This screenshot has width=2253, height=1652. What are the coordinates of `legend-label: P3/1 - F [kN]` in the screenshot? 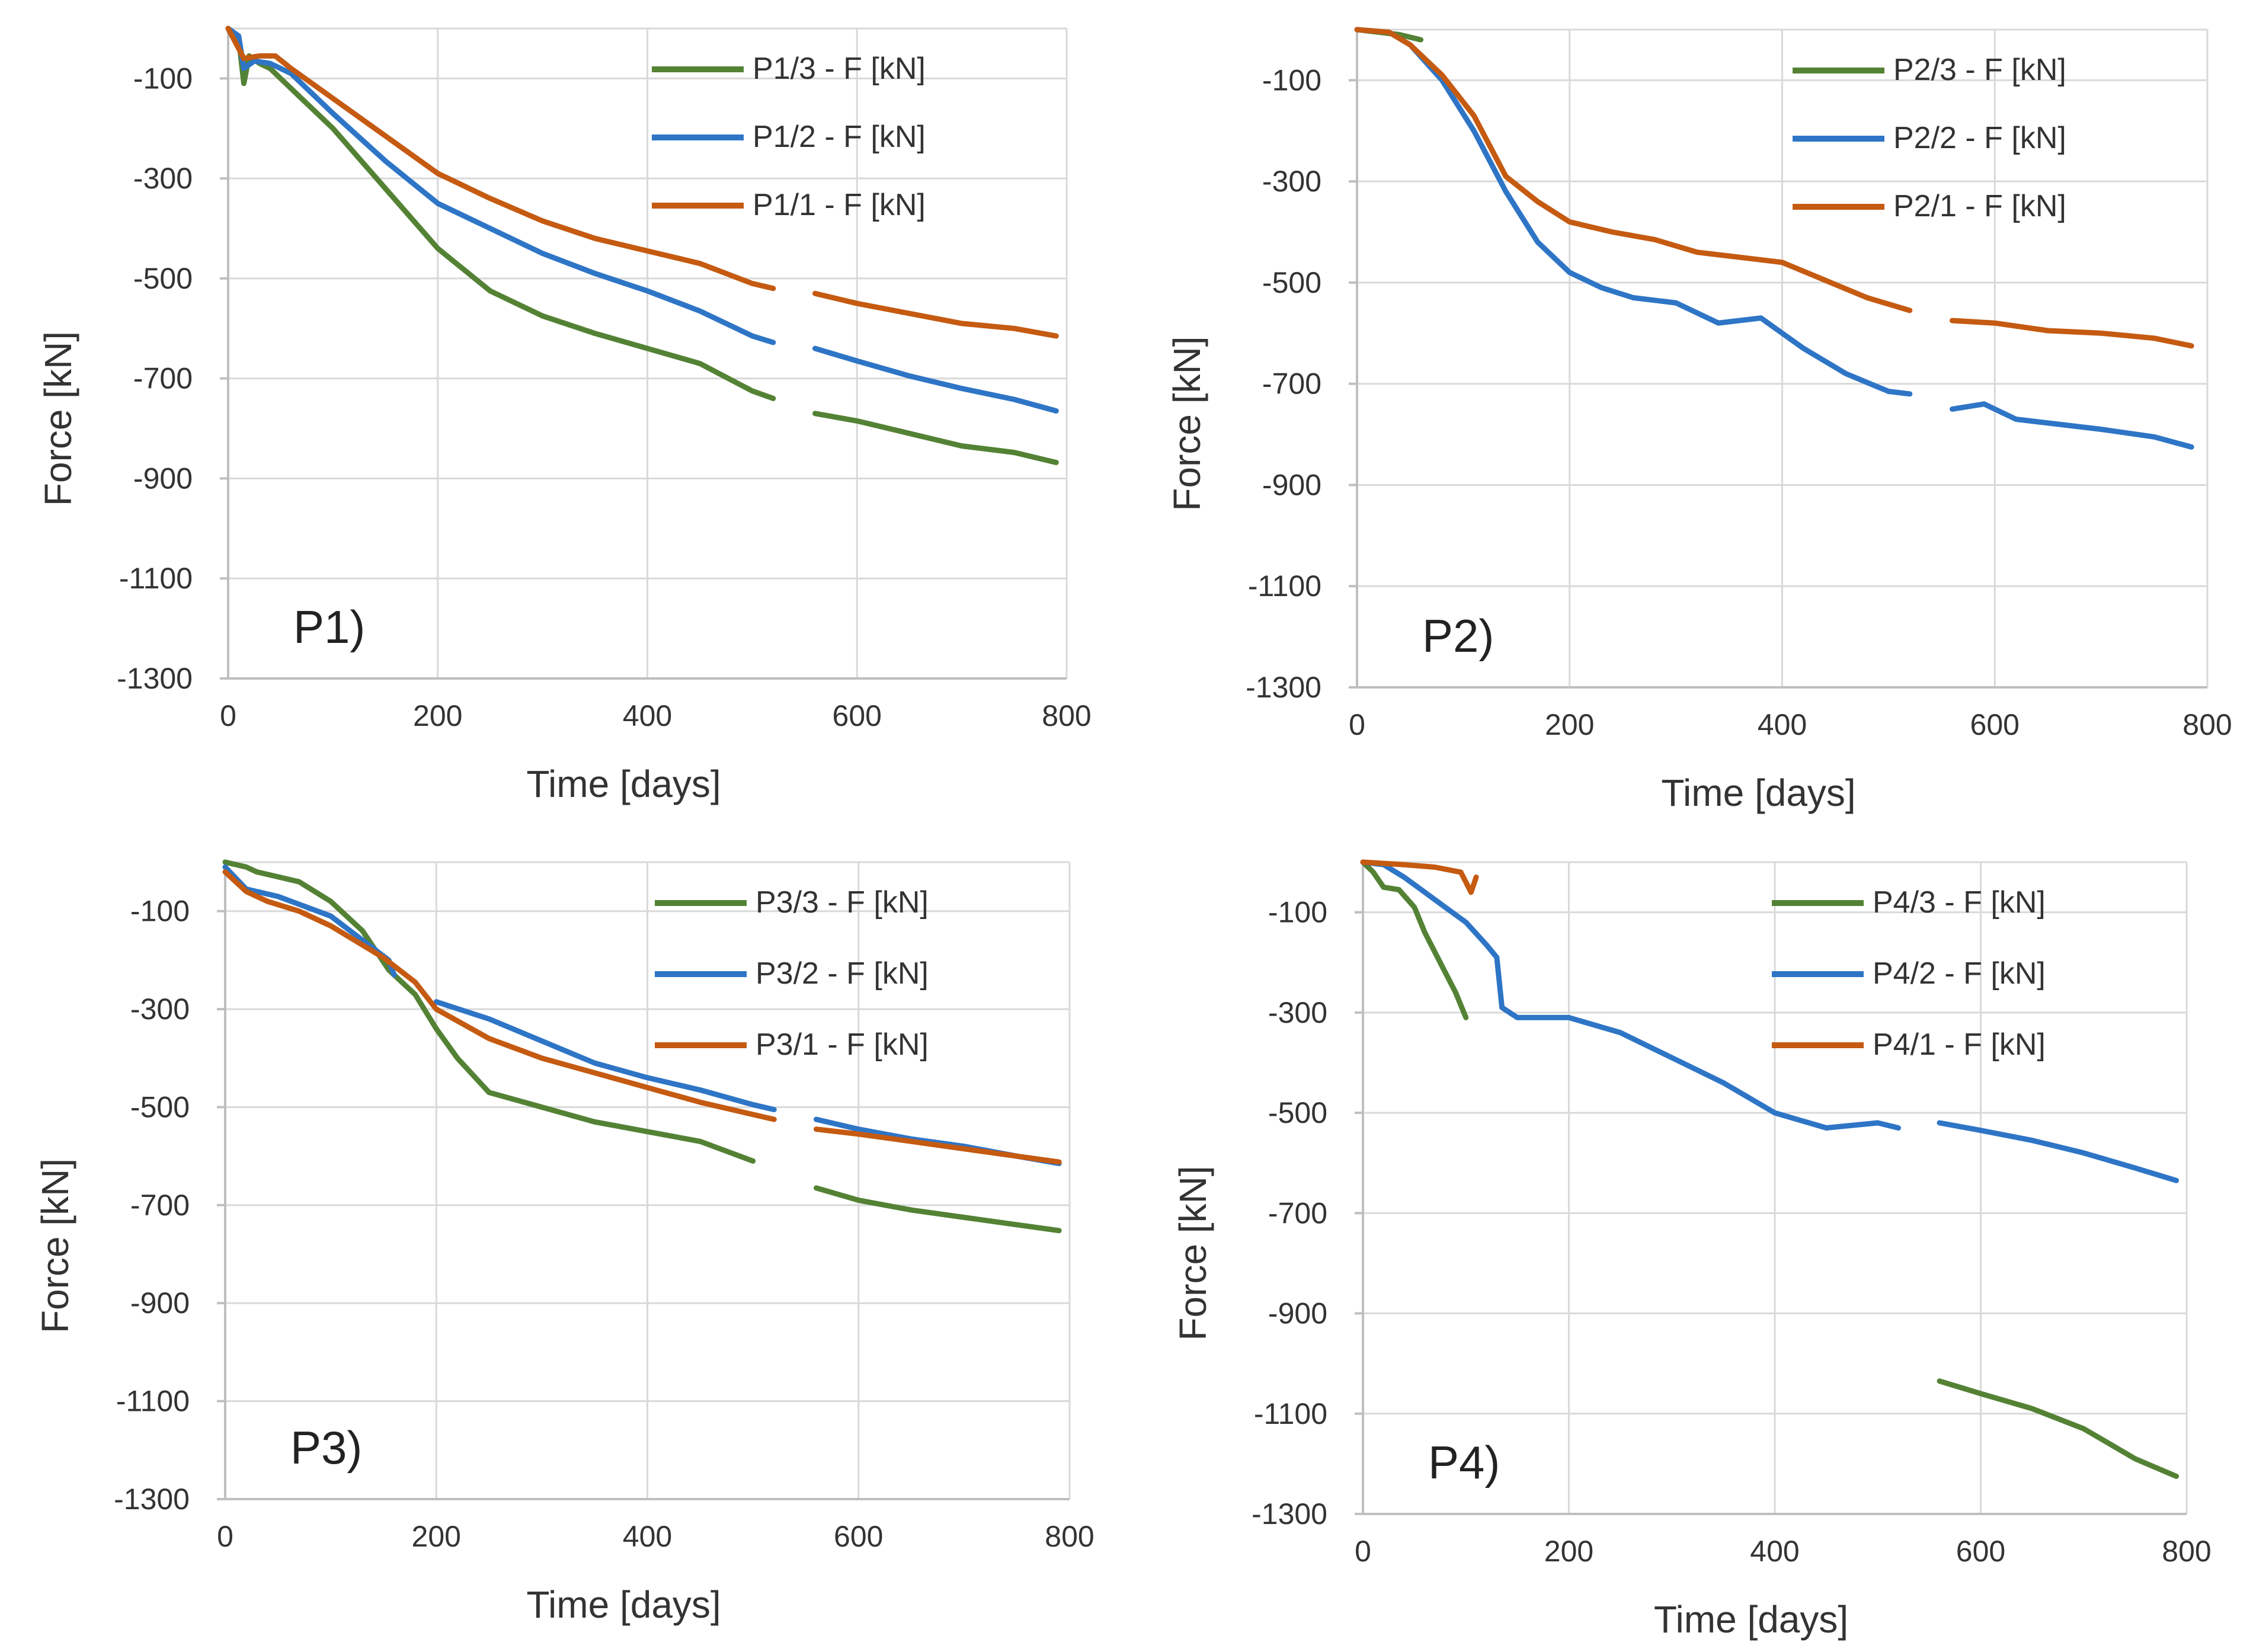 It's located at (842, 1044).